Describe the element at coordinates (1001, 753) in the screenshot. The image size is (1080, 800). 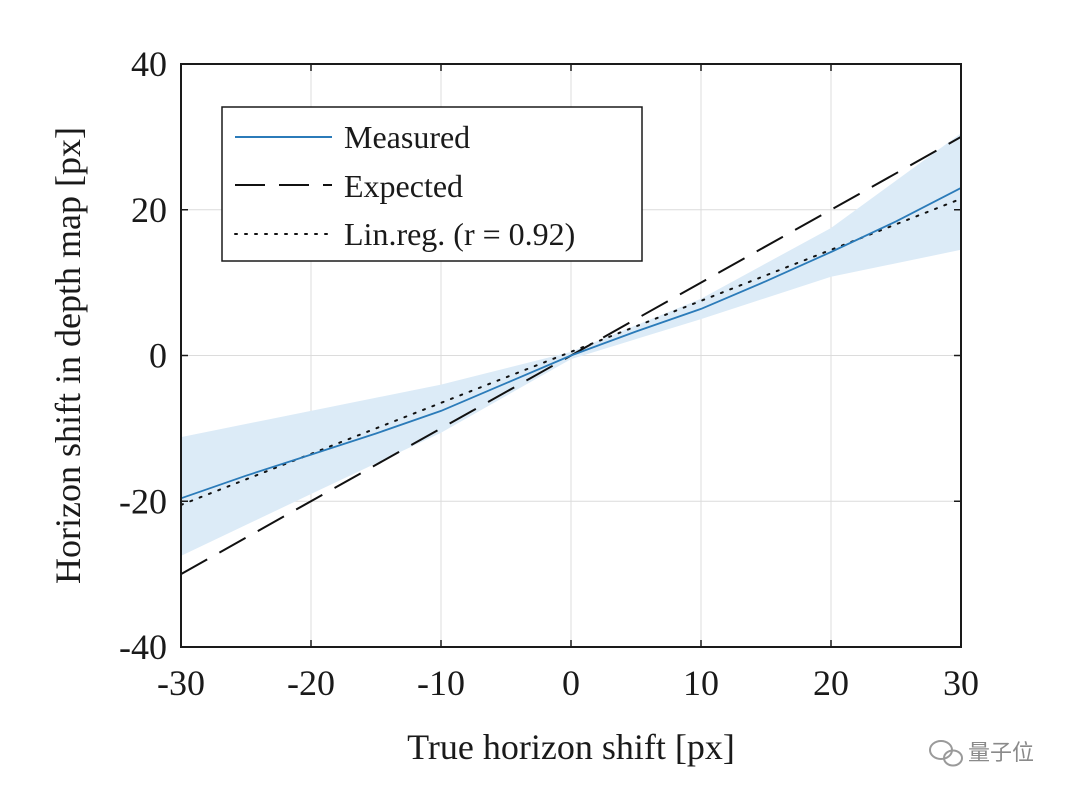
I see `watermark-text: 量子位` at that location.